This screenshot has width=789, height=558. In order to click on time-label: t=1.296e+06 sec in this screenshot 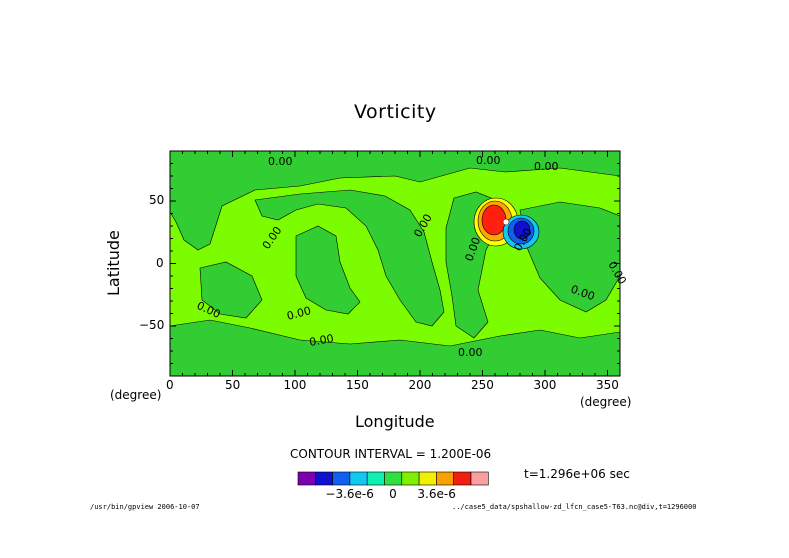, I will do `click(577, 474)`.